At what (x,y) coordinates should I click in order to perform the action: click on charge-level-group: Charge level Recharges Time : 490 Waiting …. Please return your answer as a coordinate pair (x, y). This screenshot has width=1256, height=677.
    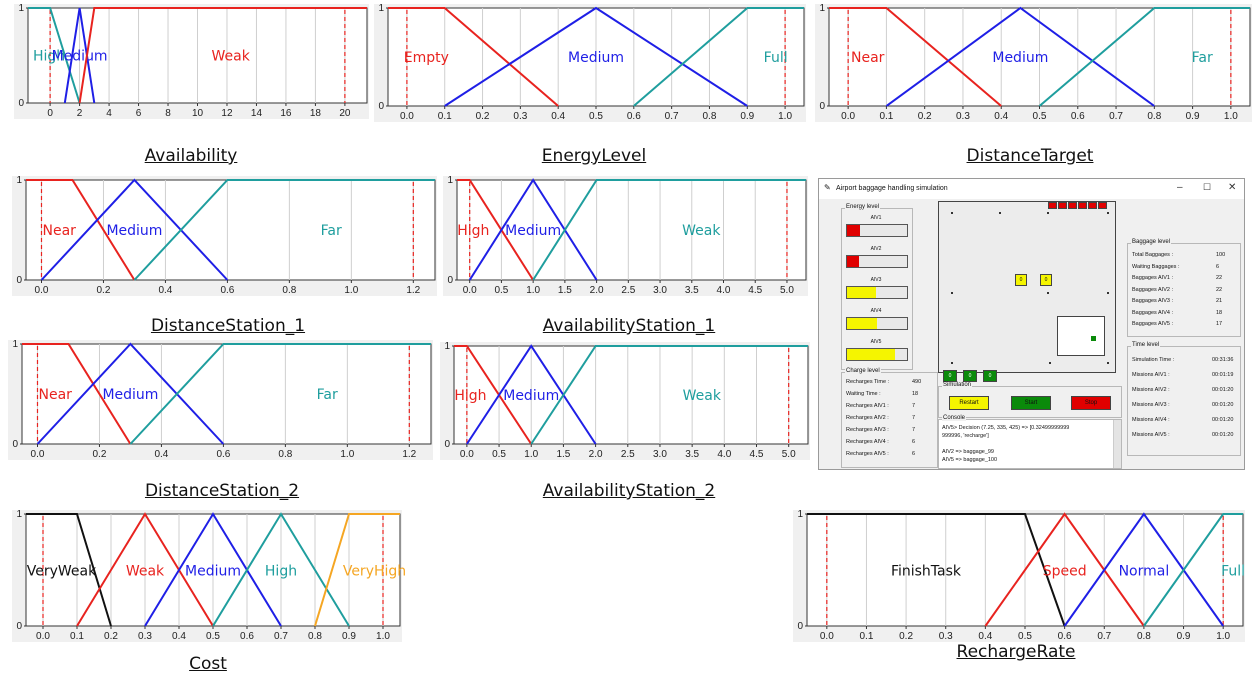
    Looking at the image, I should click on (889, 418).